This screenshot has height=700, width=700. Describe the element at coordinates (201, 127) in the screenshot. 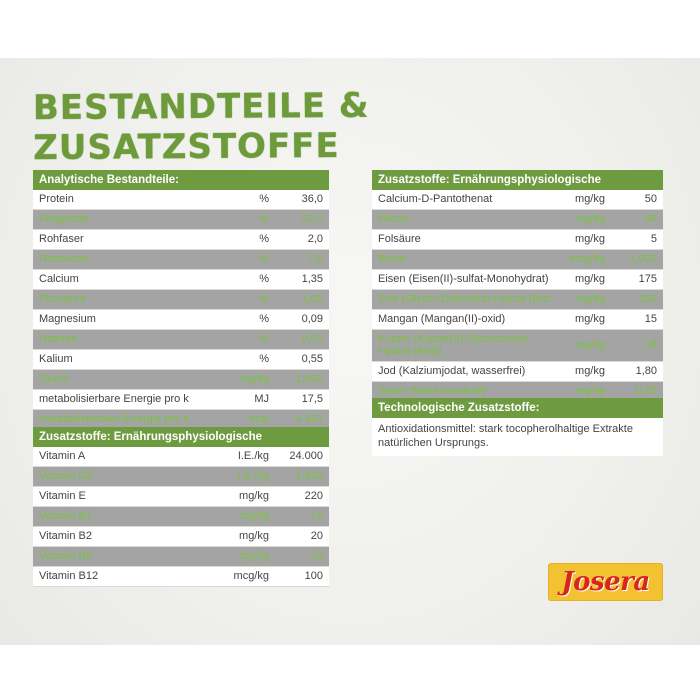

I see `page-title: BESTANDTEILE & ZUSATZSTOFFE` at that location.